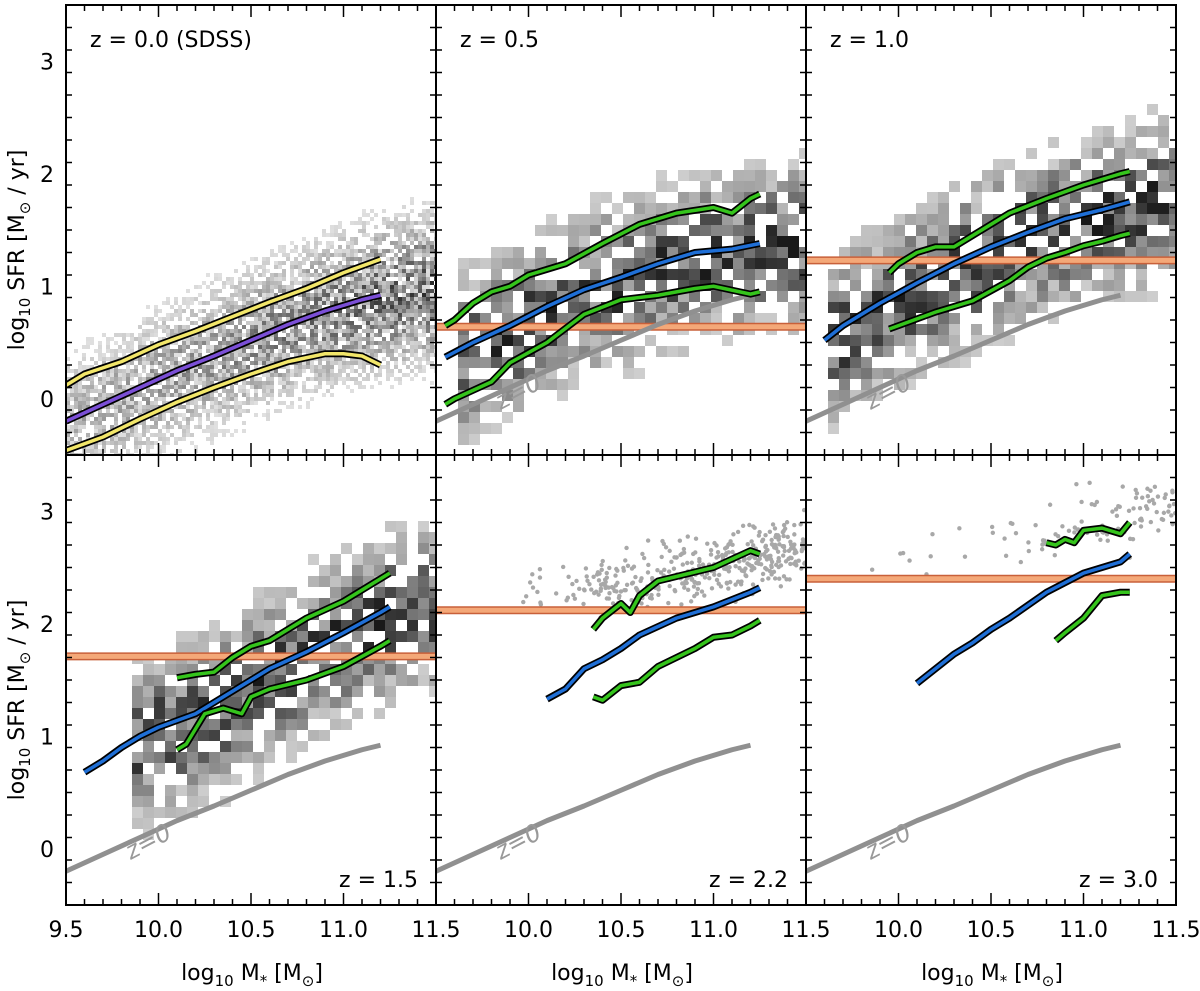 The width and height of the screenshot is (1200, 991). What do you see at coordinates (964, 358) in the screenshot?
I see `z0-reference-line` at bounding box center [964, 358].